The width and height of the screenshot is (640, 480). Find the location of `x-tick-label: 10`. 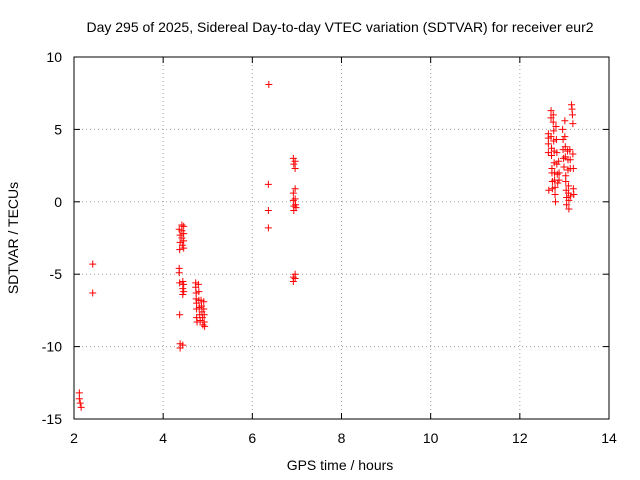

x-tick-label: 10 is located at coordinates (431, 438).